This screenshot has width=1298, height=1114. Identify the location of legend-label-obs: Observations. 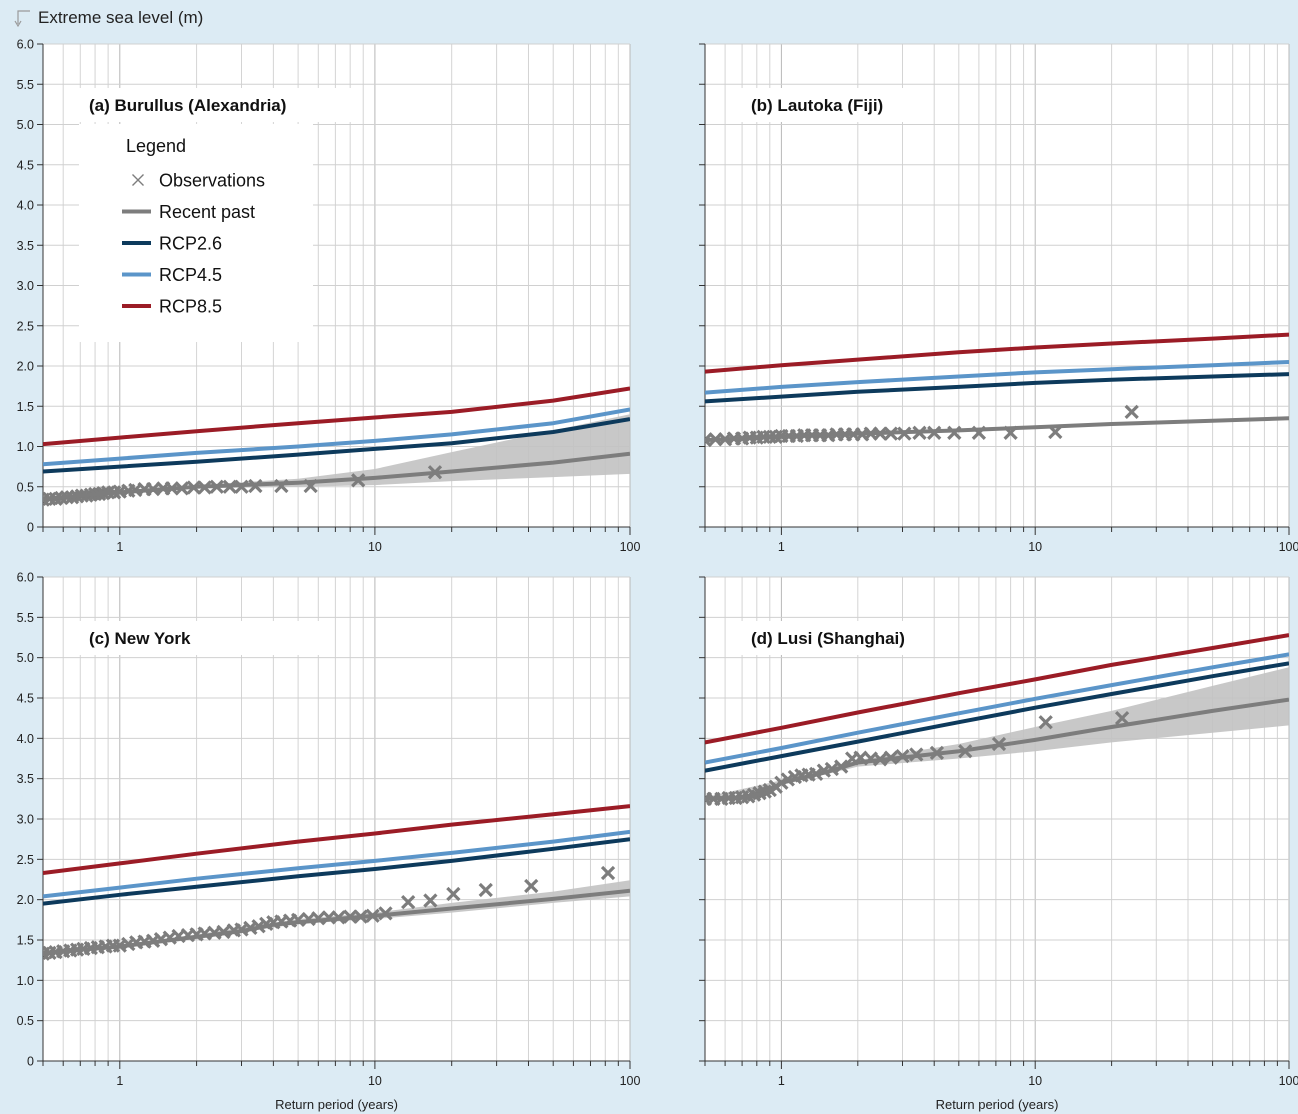
(212, 181).